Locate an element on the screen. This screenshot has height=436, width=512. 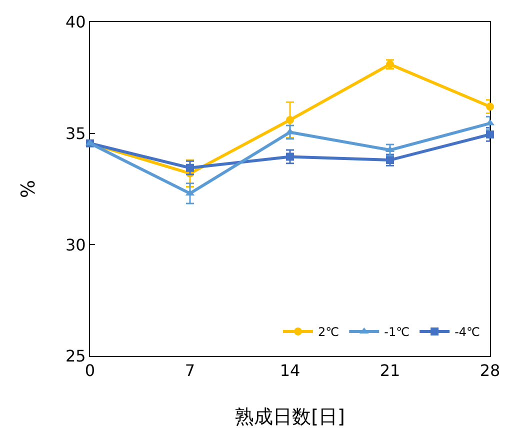
x-tick-label: 14 is located at coordinates (290, 370).